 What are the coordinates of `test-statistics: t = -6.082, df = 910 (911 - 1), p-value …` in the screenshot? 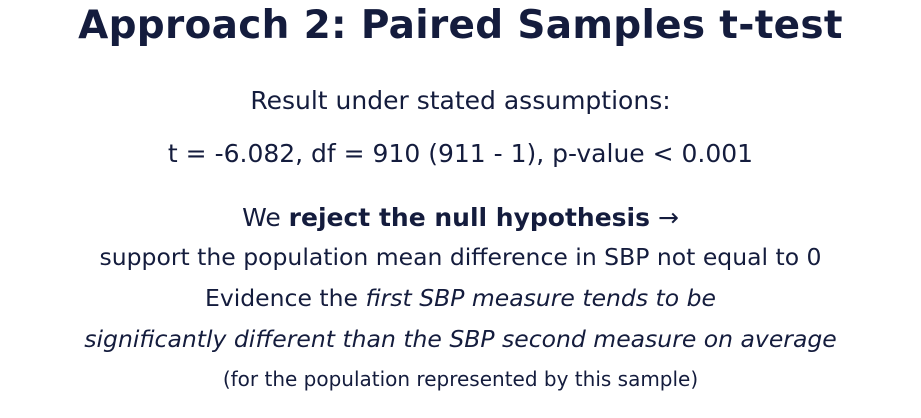 It's located at (460, 153).